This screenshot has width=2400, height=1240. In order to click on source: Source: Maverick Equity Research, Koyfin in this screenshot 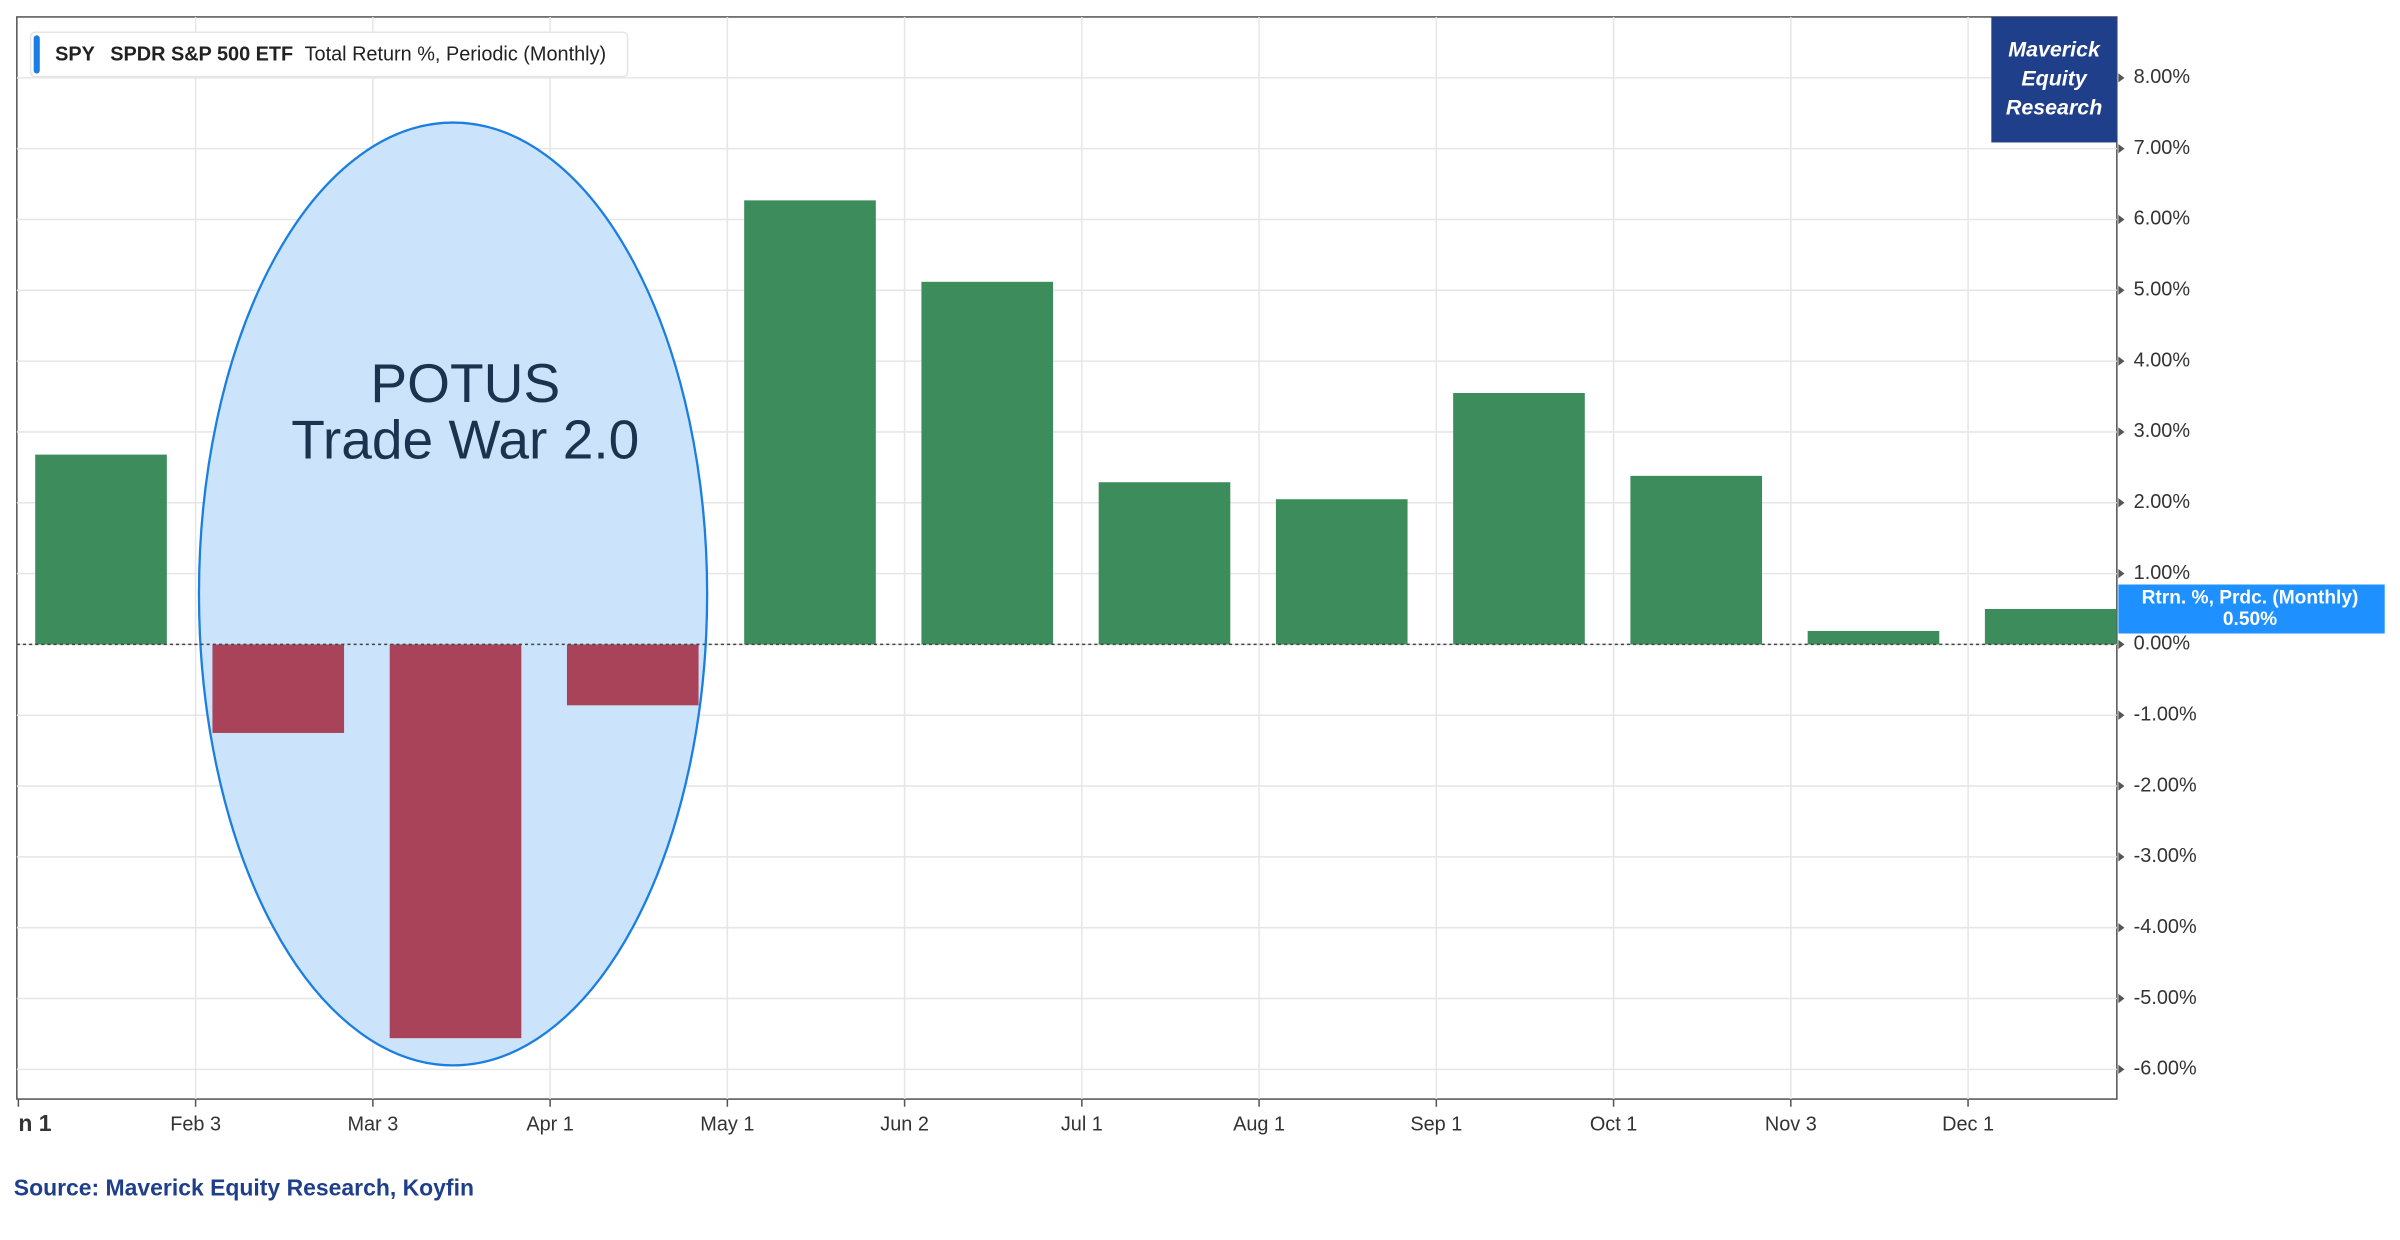, I will do `click(244, 1187)`.